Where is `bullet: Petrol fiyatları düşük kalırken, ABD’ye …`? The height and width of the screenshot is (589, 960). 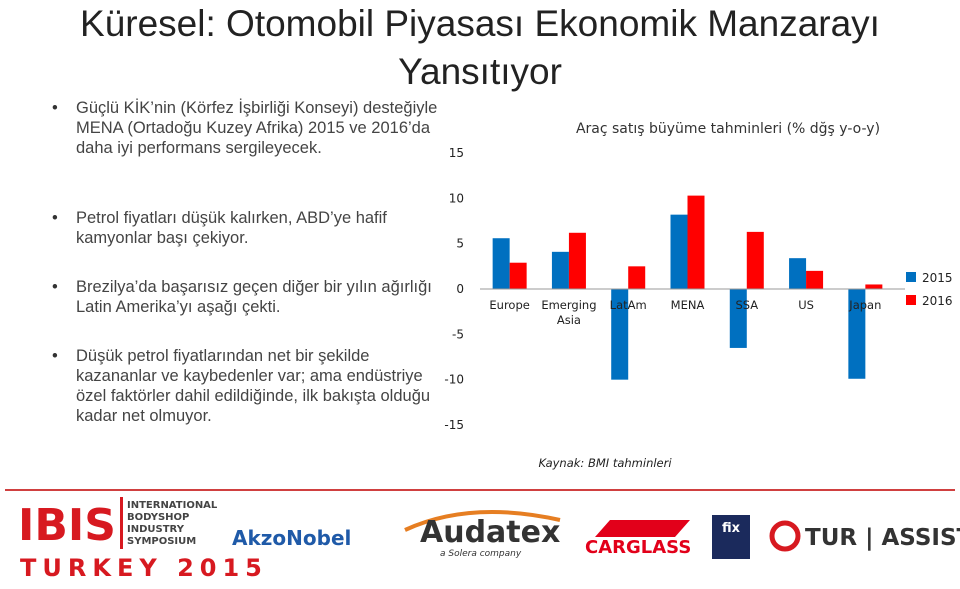
bullet: Petrol fiyatları düşük kalırken, ABD’ye … is located at coordinates (249, 228).